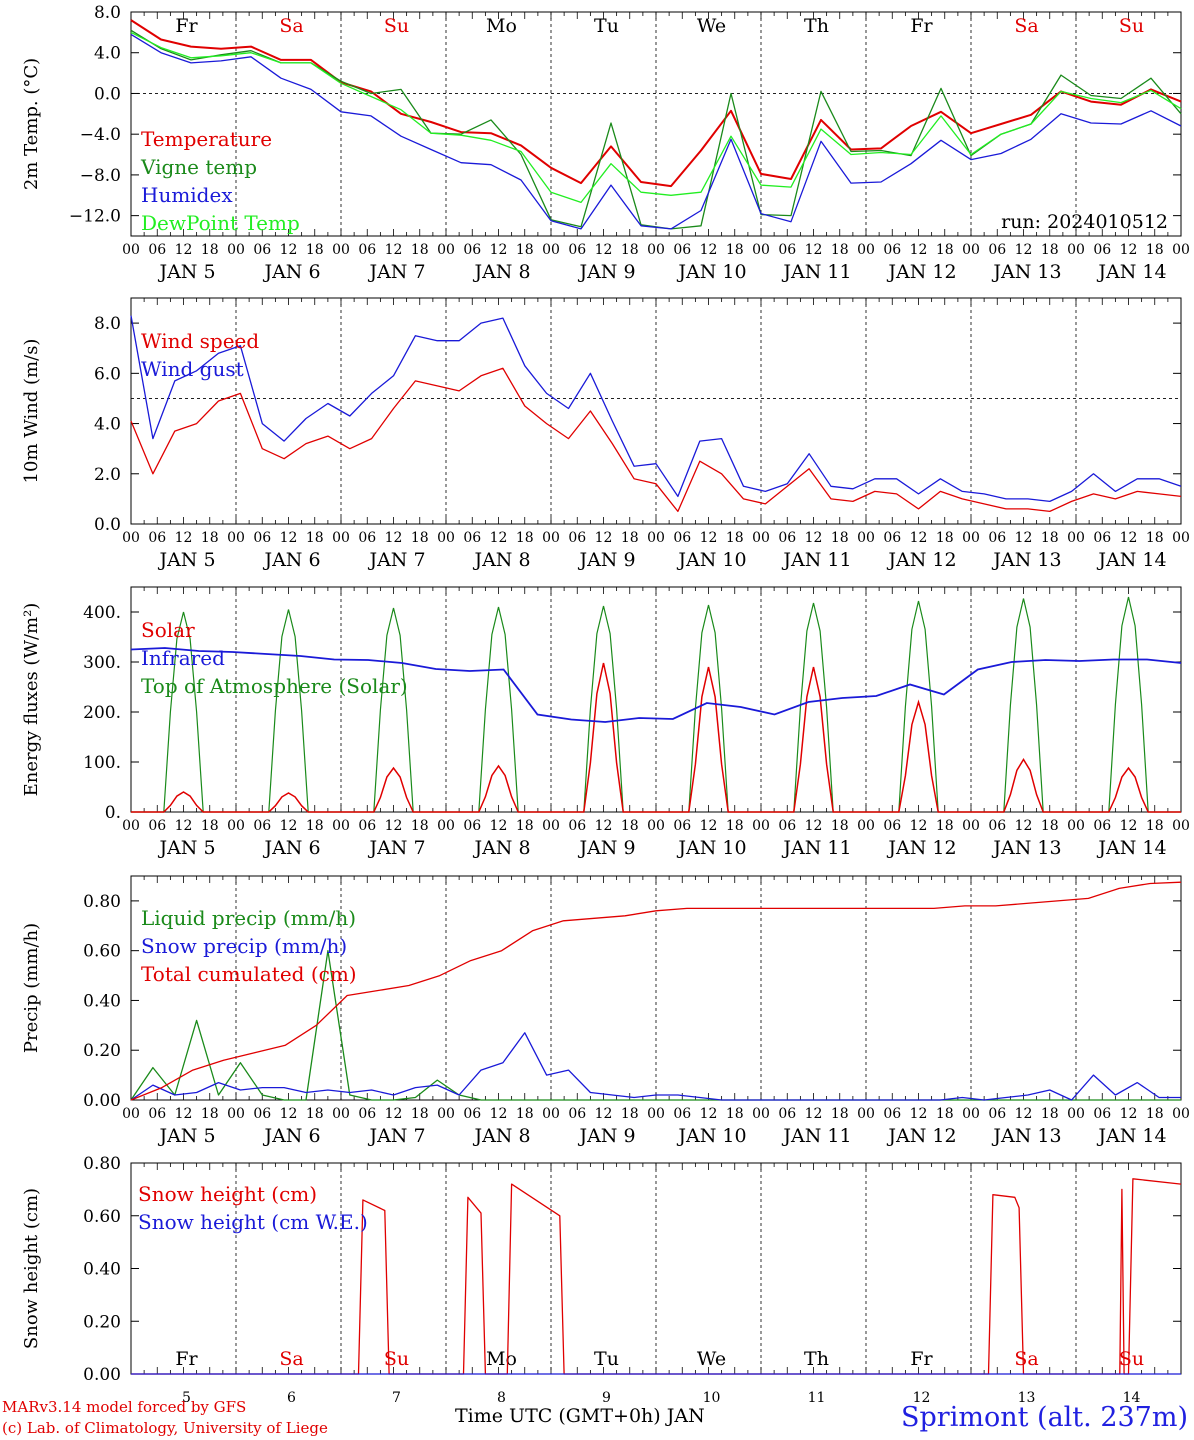 This screenshot has height=1440, width=1194. I want to click on day-number: 7, so click(396, 1398).